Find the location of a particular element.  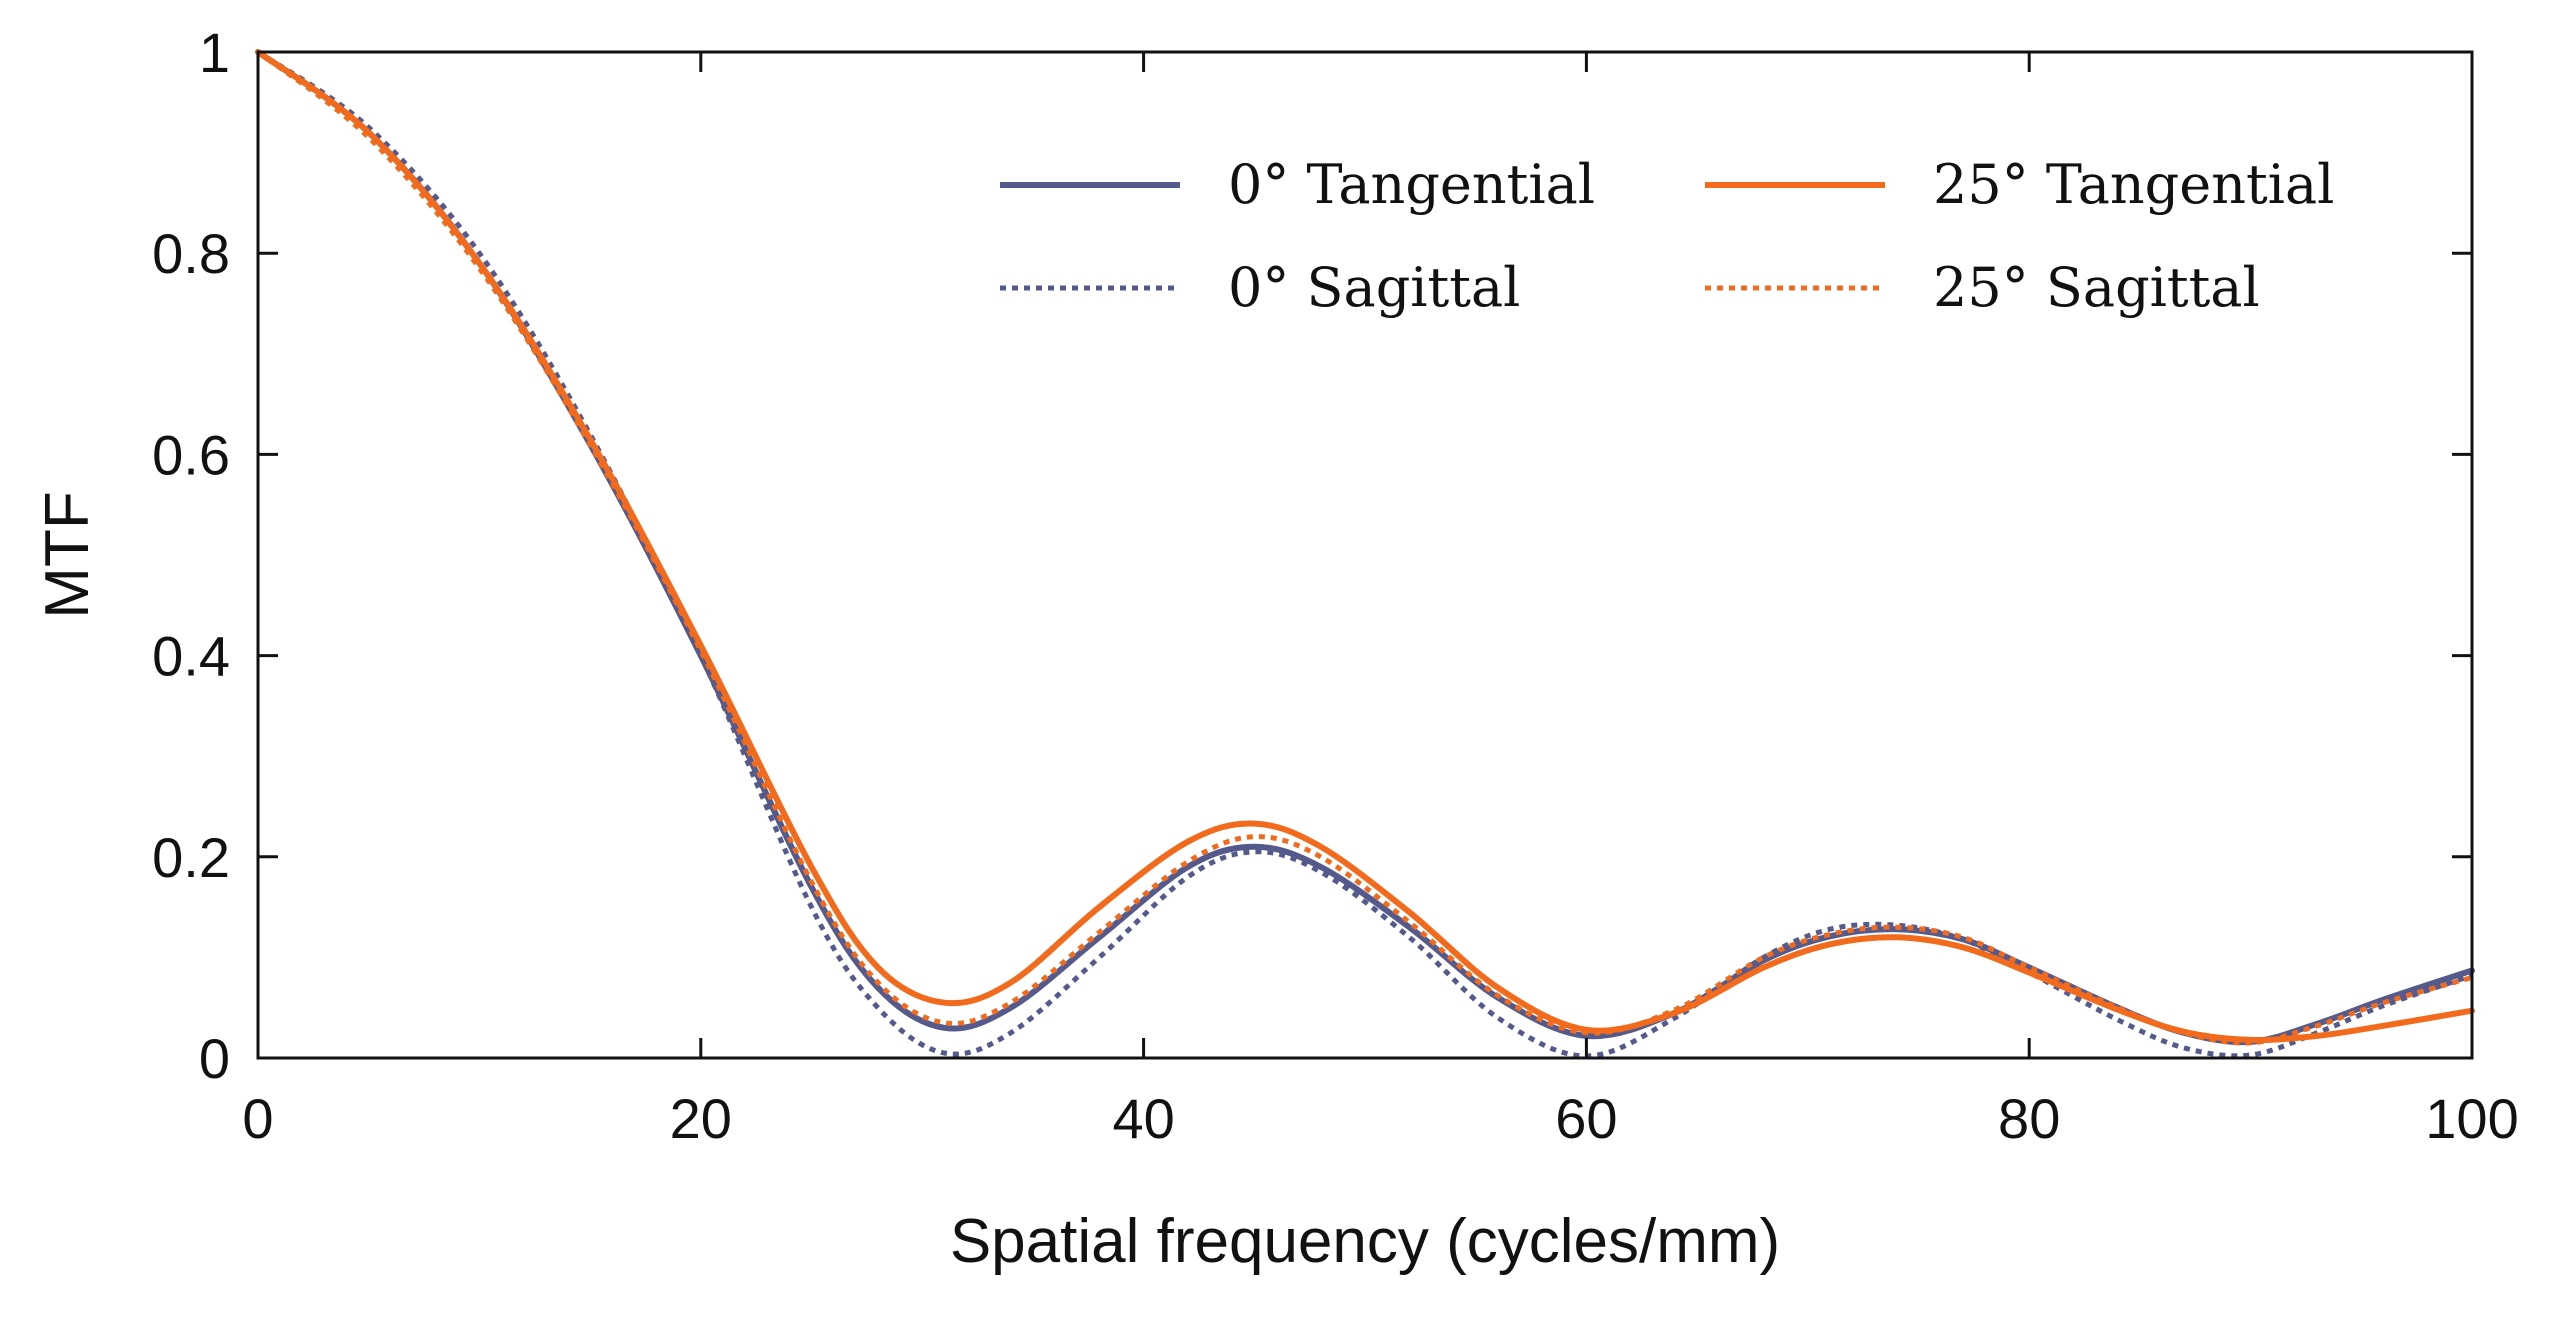

legend-label: 0° Tangential is located at coordinates (1411, 184).